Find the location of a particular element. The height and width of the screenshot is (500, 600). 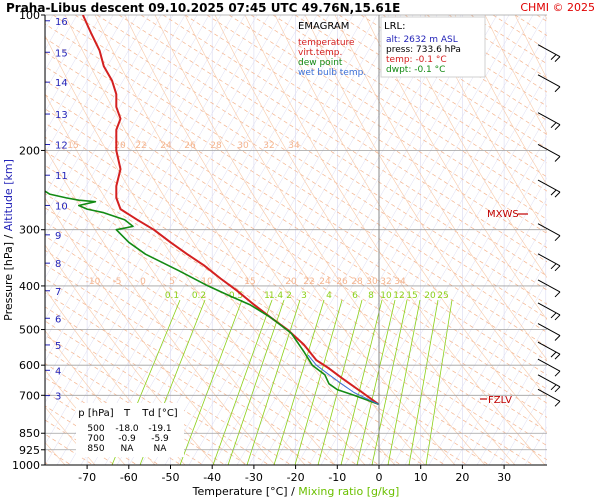

upper-adiabat-label: 20 is located at coordinates (120, 146).